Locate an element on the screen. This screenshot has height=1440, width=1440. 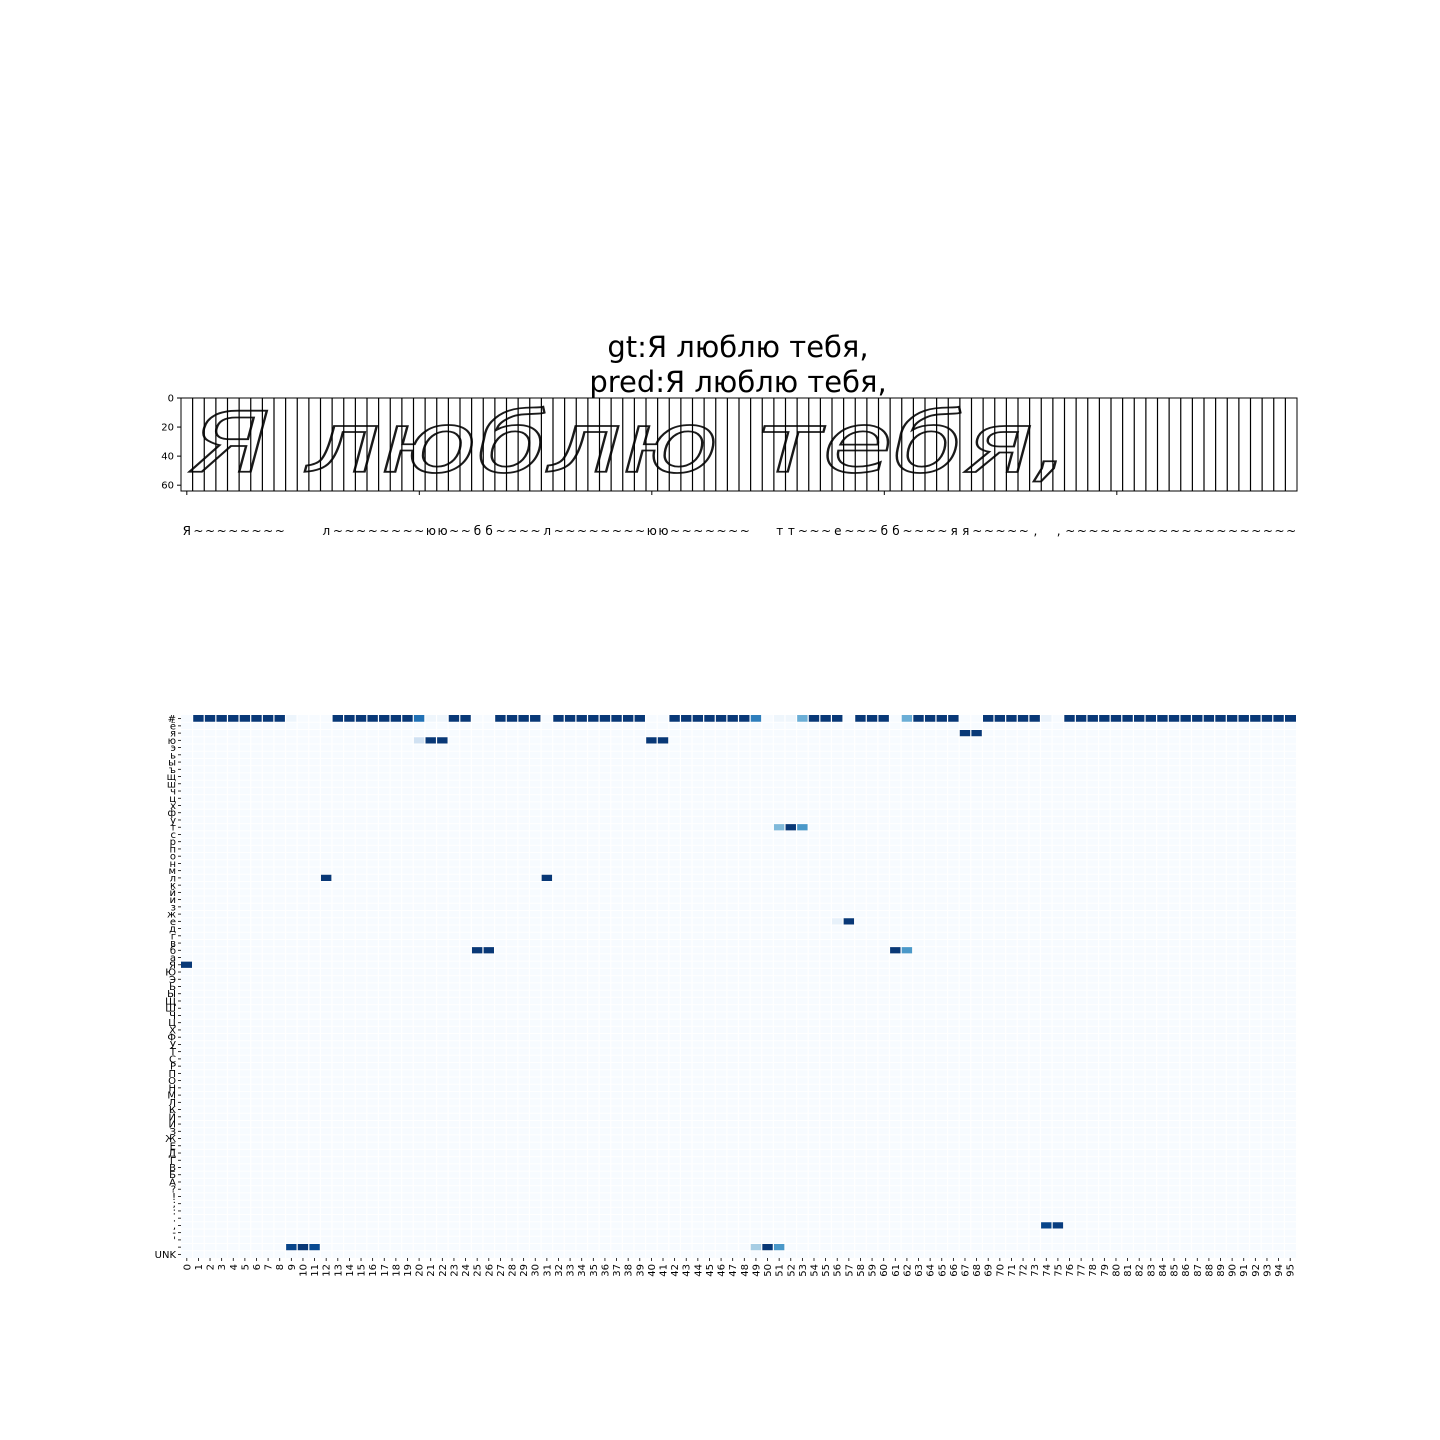
heatmap-y-label: А is located at coordinates (172, 1182).